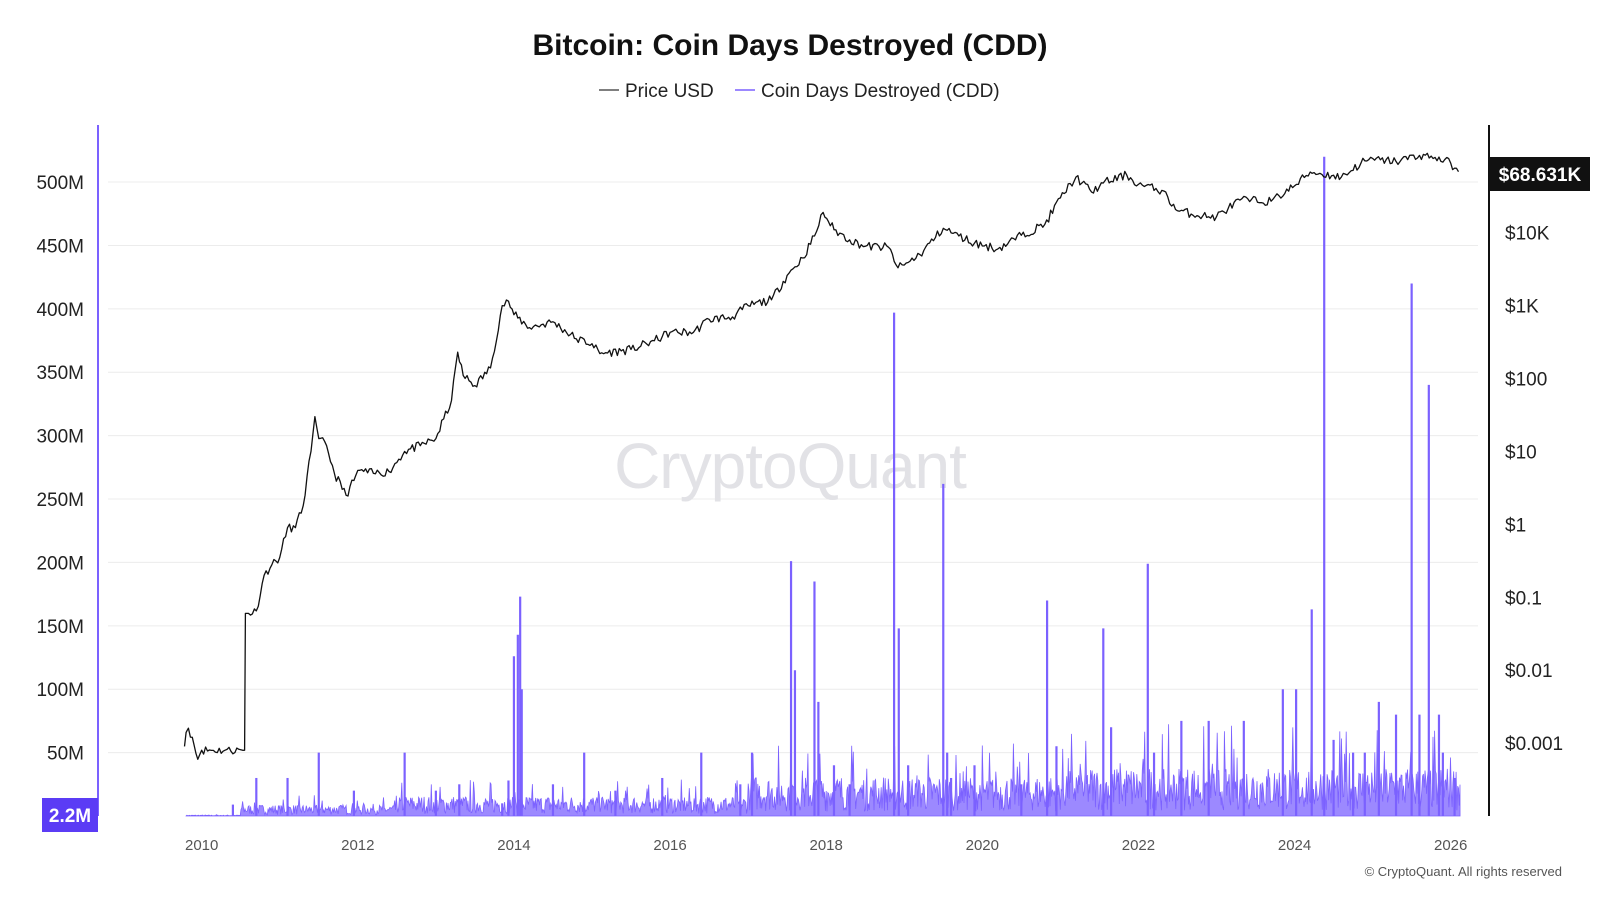 The width and height of the screenshot is (1600, 900). I want to click on right-tick-label: $10, so click(1521, 452).